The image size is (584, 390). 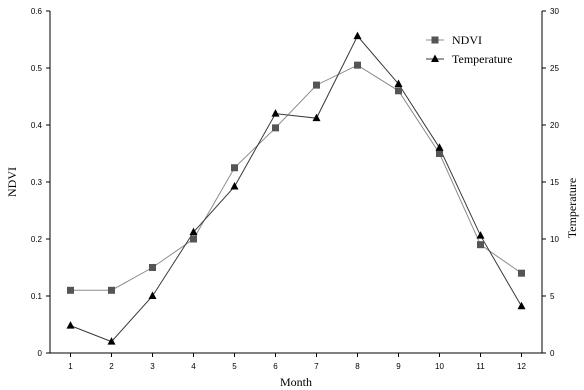 I want to click on y-tick-label-right: 15, so click(x=554, y=182).